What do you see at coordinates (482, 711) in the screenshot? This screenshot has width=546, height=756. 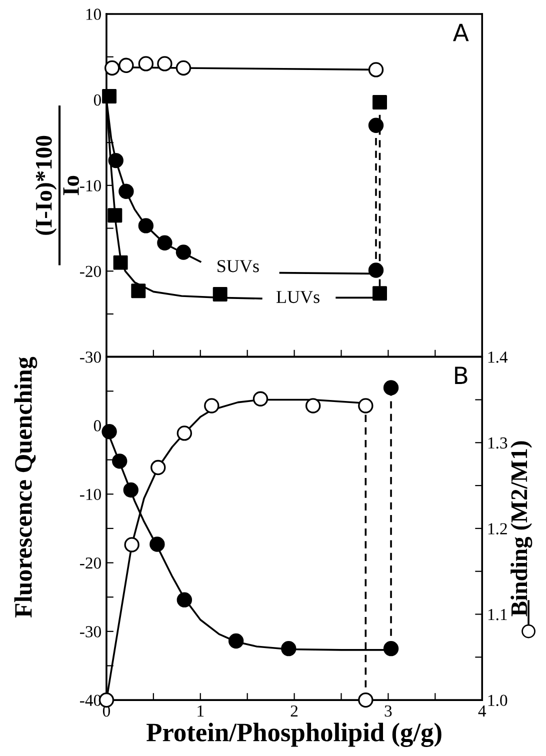 I see `x-tick-label: 4` at bounding box center [482, 711].